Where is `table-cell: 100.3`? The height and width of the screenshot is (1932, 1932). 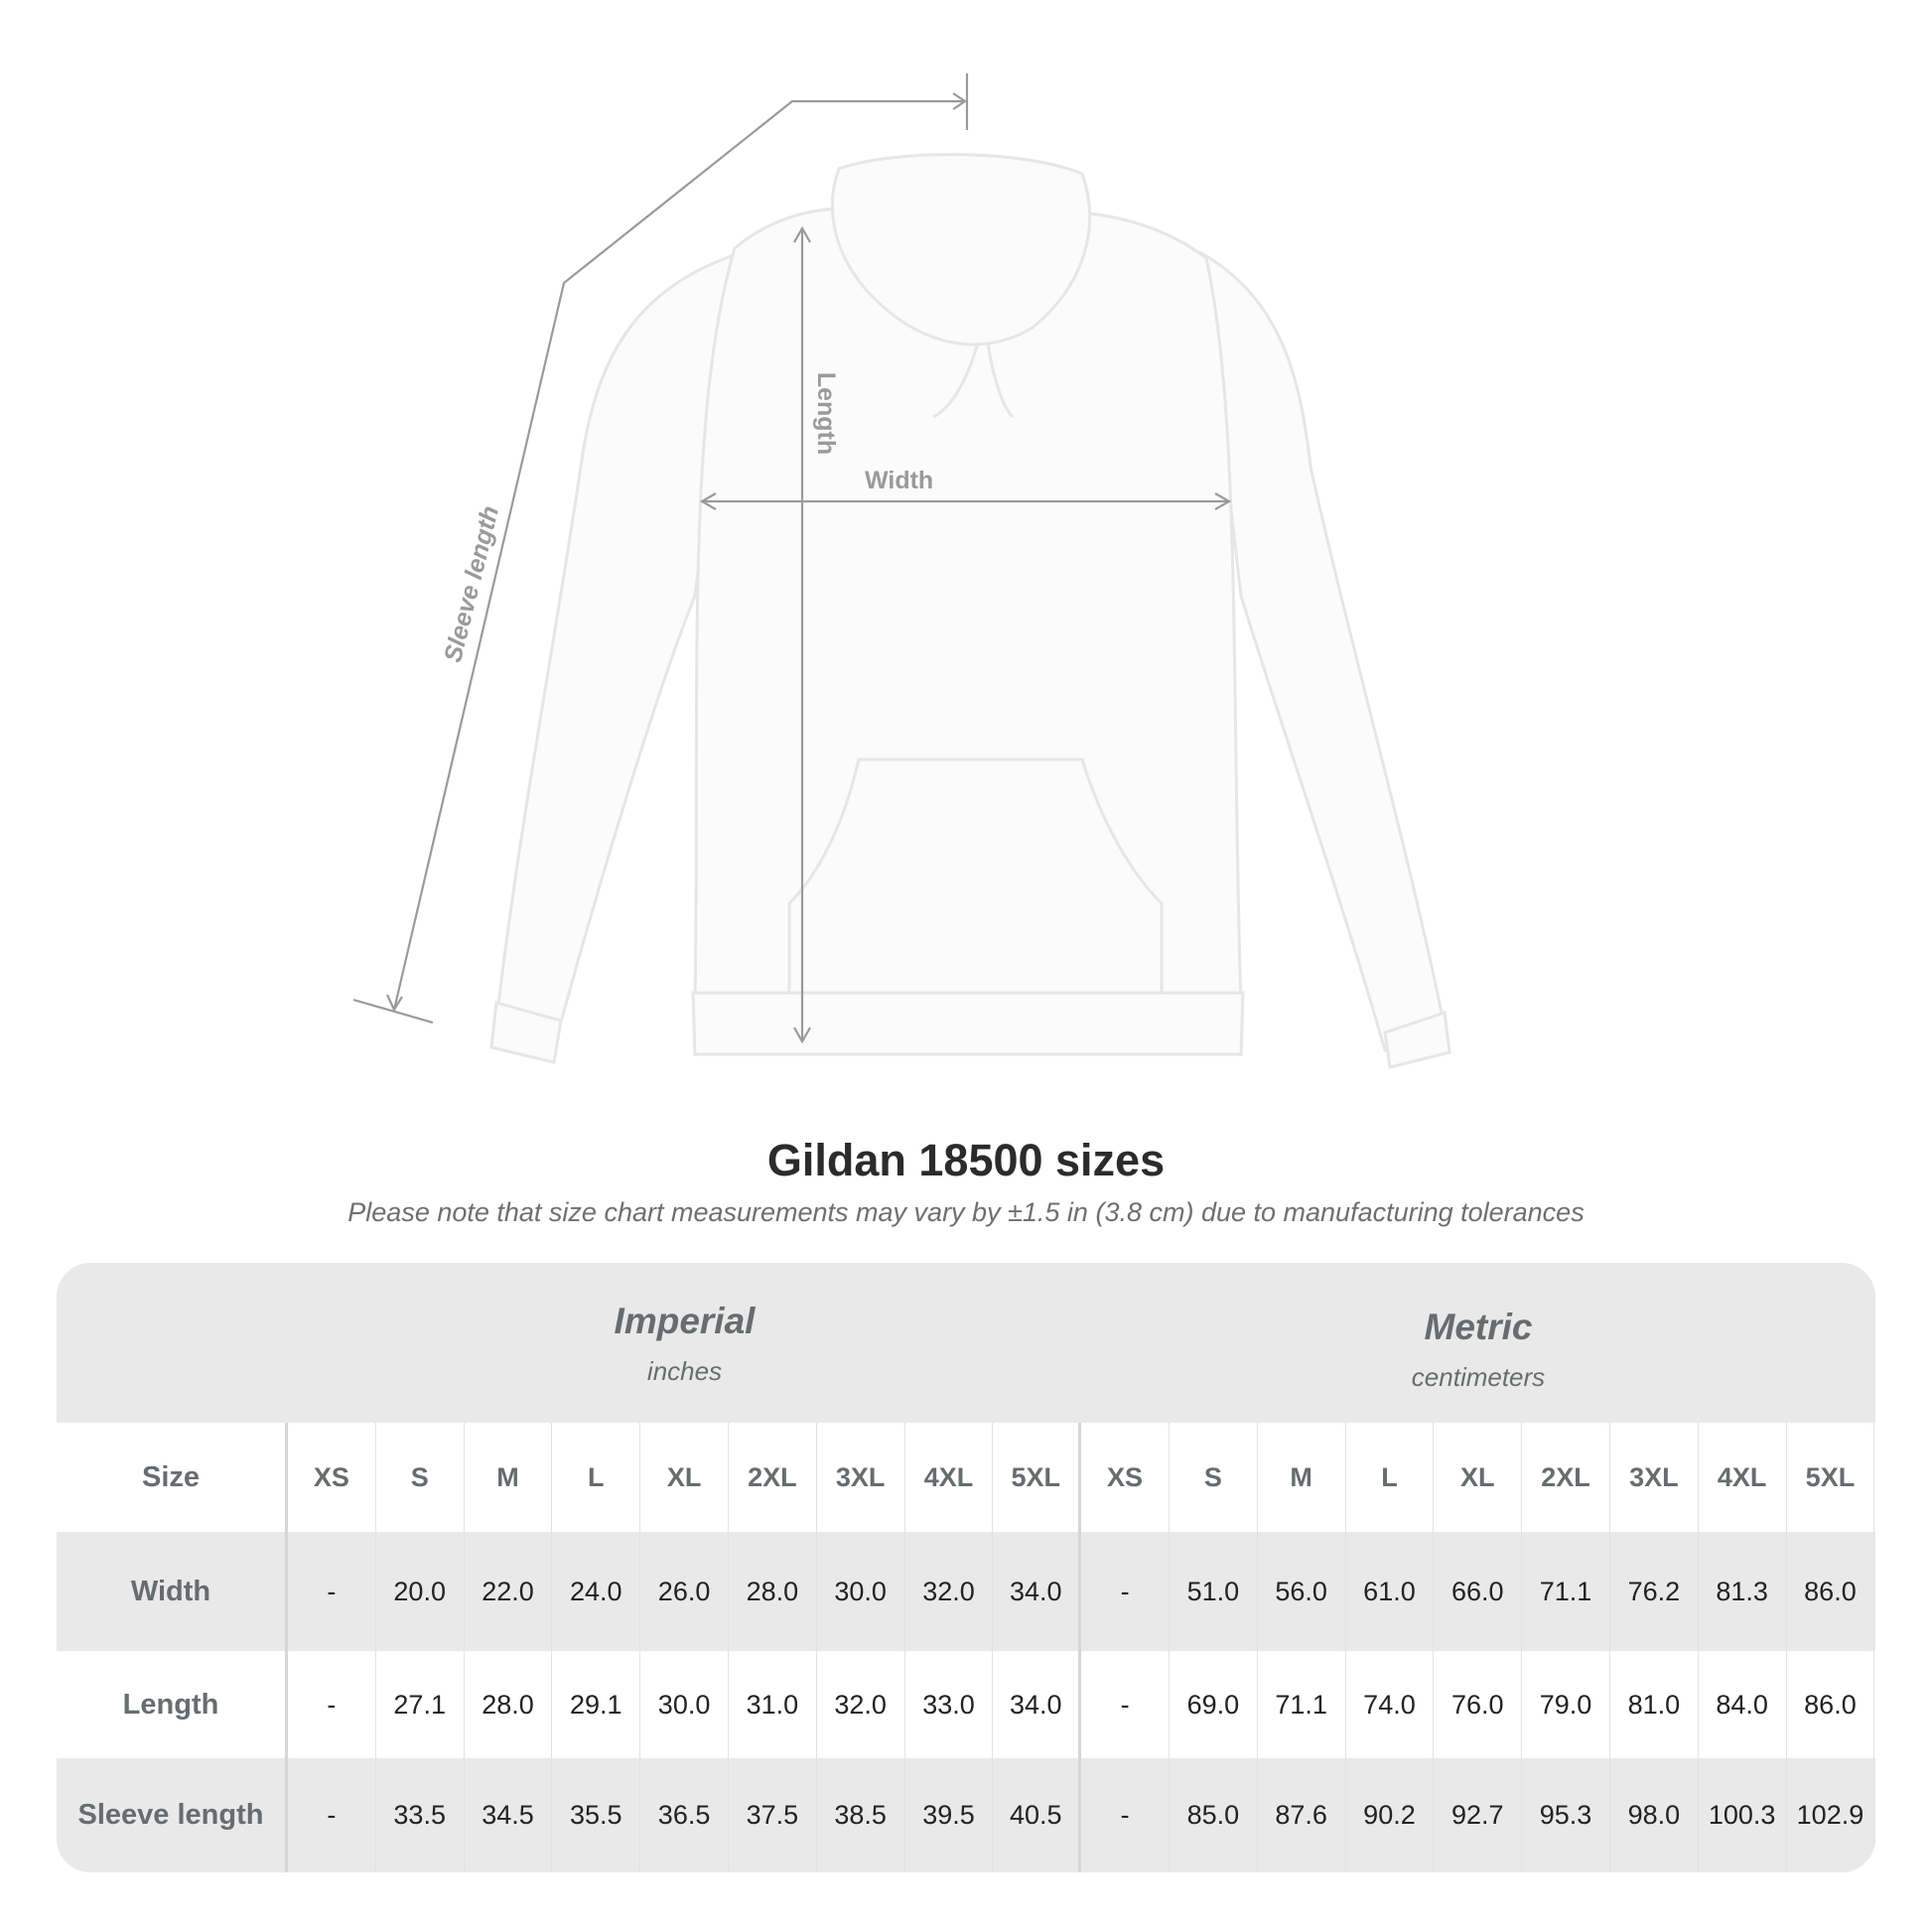
table-cell: 100.3 is located at coordinates (1743, 1815).